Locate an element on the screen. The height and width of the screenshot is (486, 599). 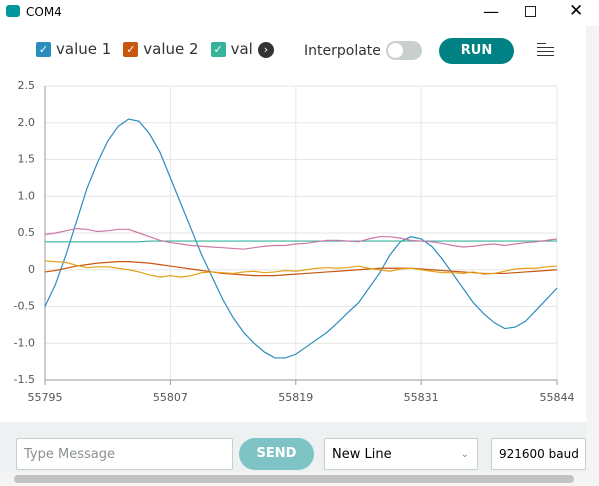
legend-label: val is located at coordinates (241, 49).